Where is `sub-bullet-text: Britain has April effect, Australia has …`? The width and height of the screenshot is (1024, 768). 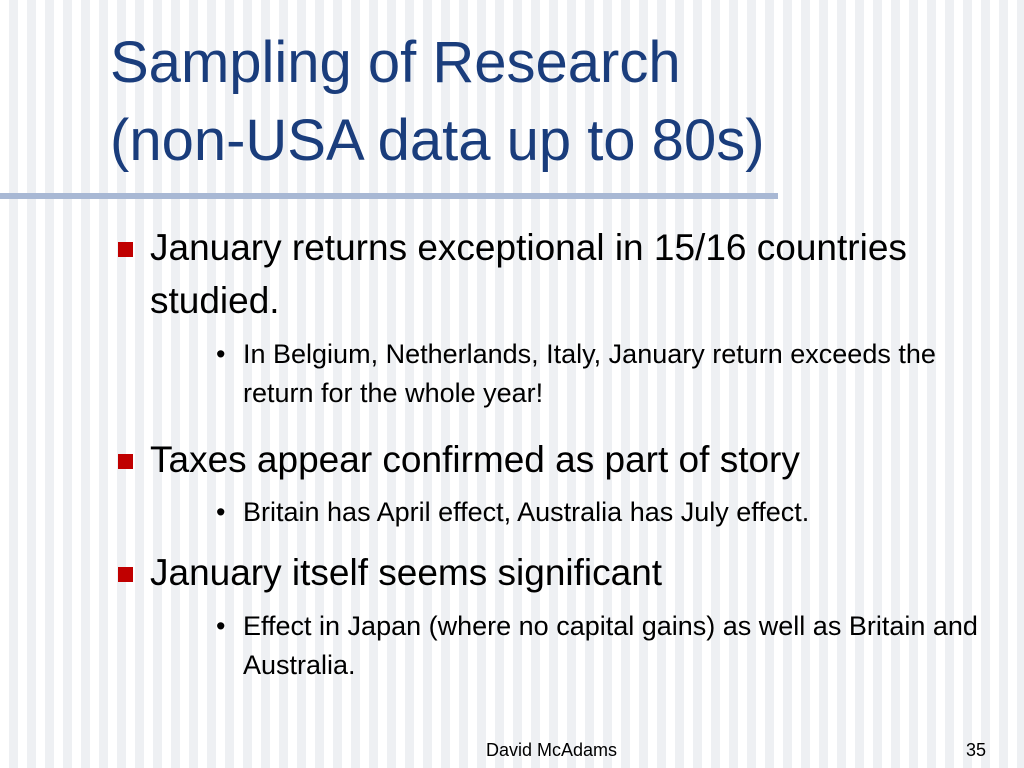 sub-bullet-text: Britain has April effect, Australia has … is located at coordinates (526, 512).